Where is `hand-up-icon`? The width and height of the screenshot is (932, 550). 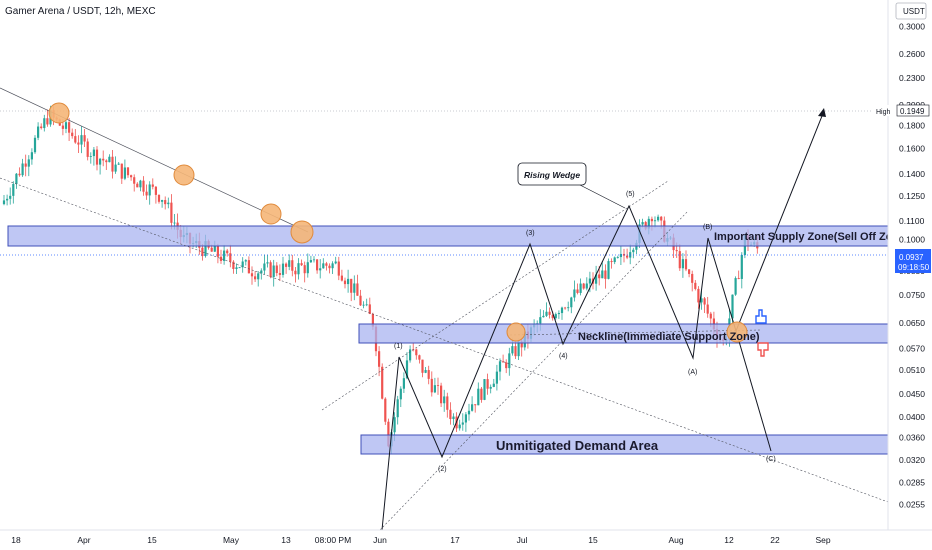 hand-up-icon is located at coordinates (761, 316).